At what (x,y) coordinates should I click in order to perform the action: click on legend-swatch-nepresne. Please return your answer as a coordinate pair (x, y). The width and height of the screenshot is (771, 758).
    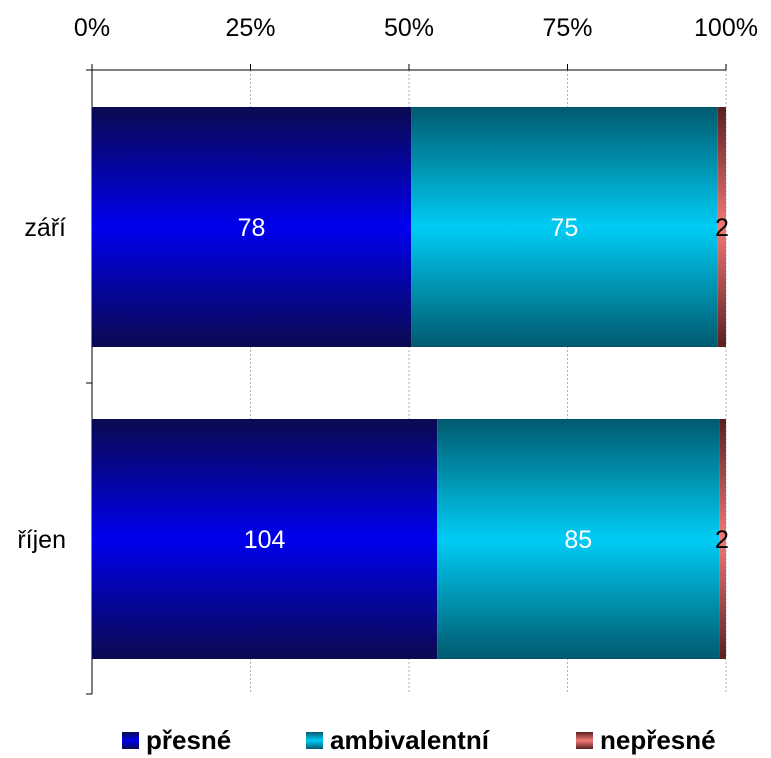
    Looking at the image, I should click on (584, 740).